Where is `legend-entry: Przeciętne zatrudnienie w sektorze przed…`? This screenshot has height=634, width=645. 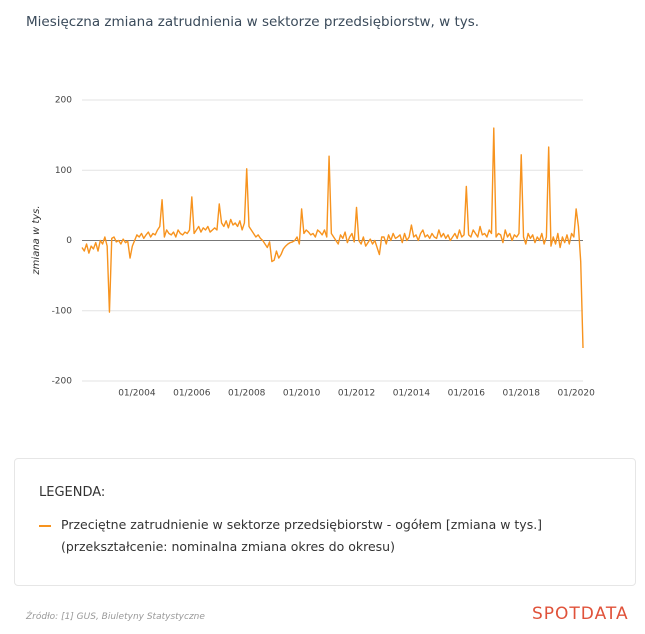
legend-entry: Przeciętne zatrudnienie w sektorze przed… is located at coordinates (302, 524).